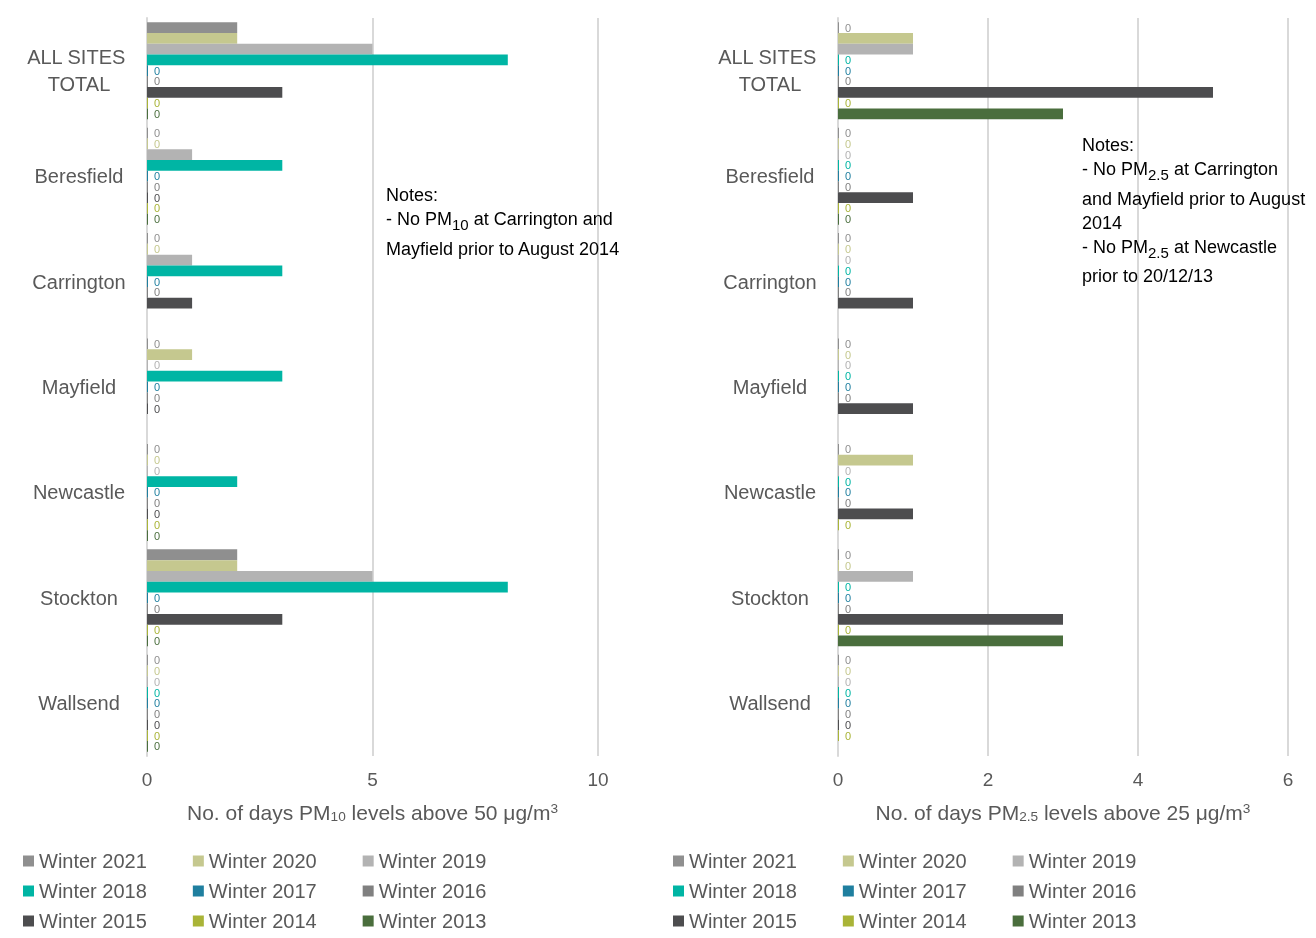  I want to click on legend-label: Winter 2018, so click(93, 891).